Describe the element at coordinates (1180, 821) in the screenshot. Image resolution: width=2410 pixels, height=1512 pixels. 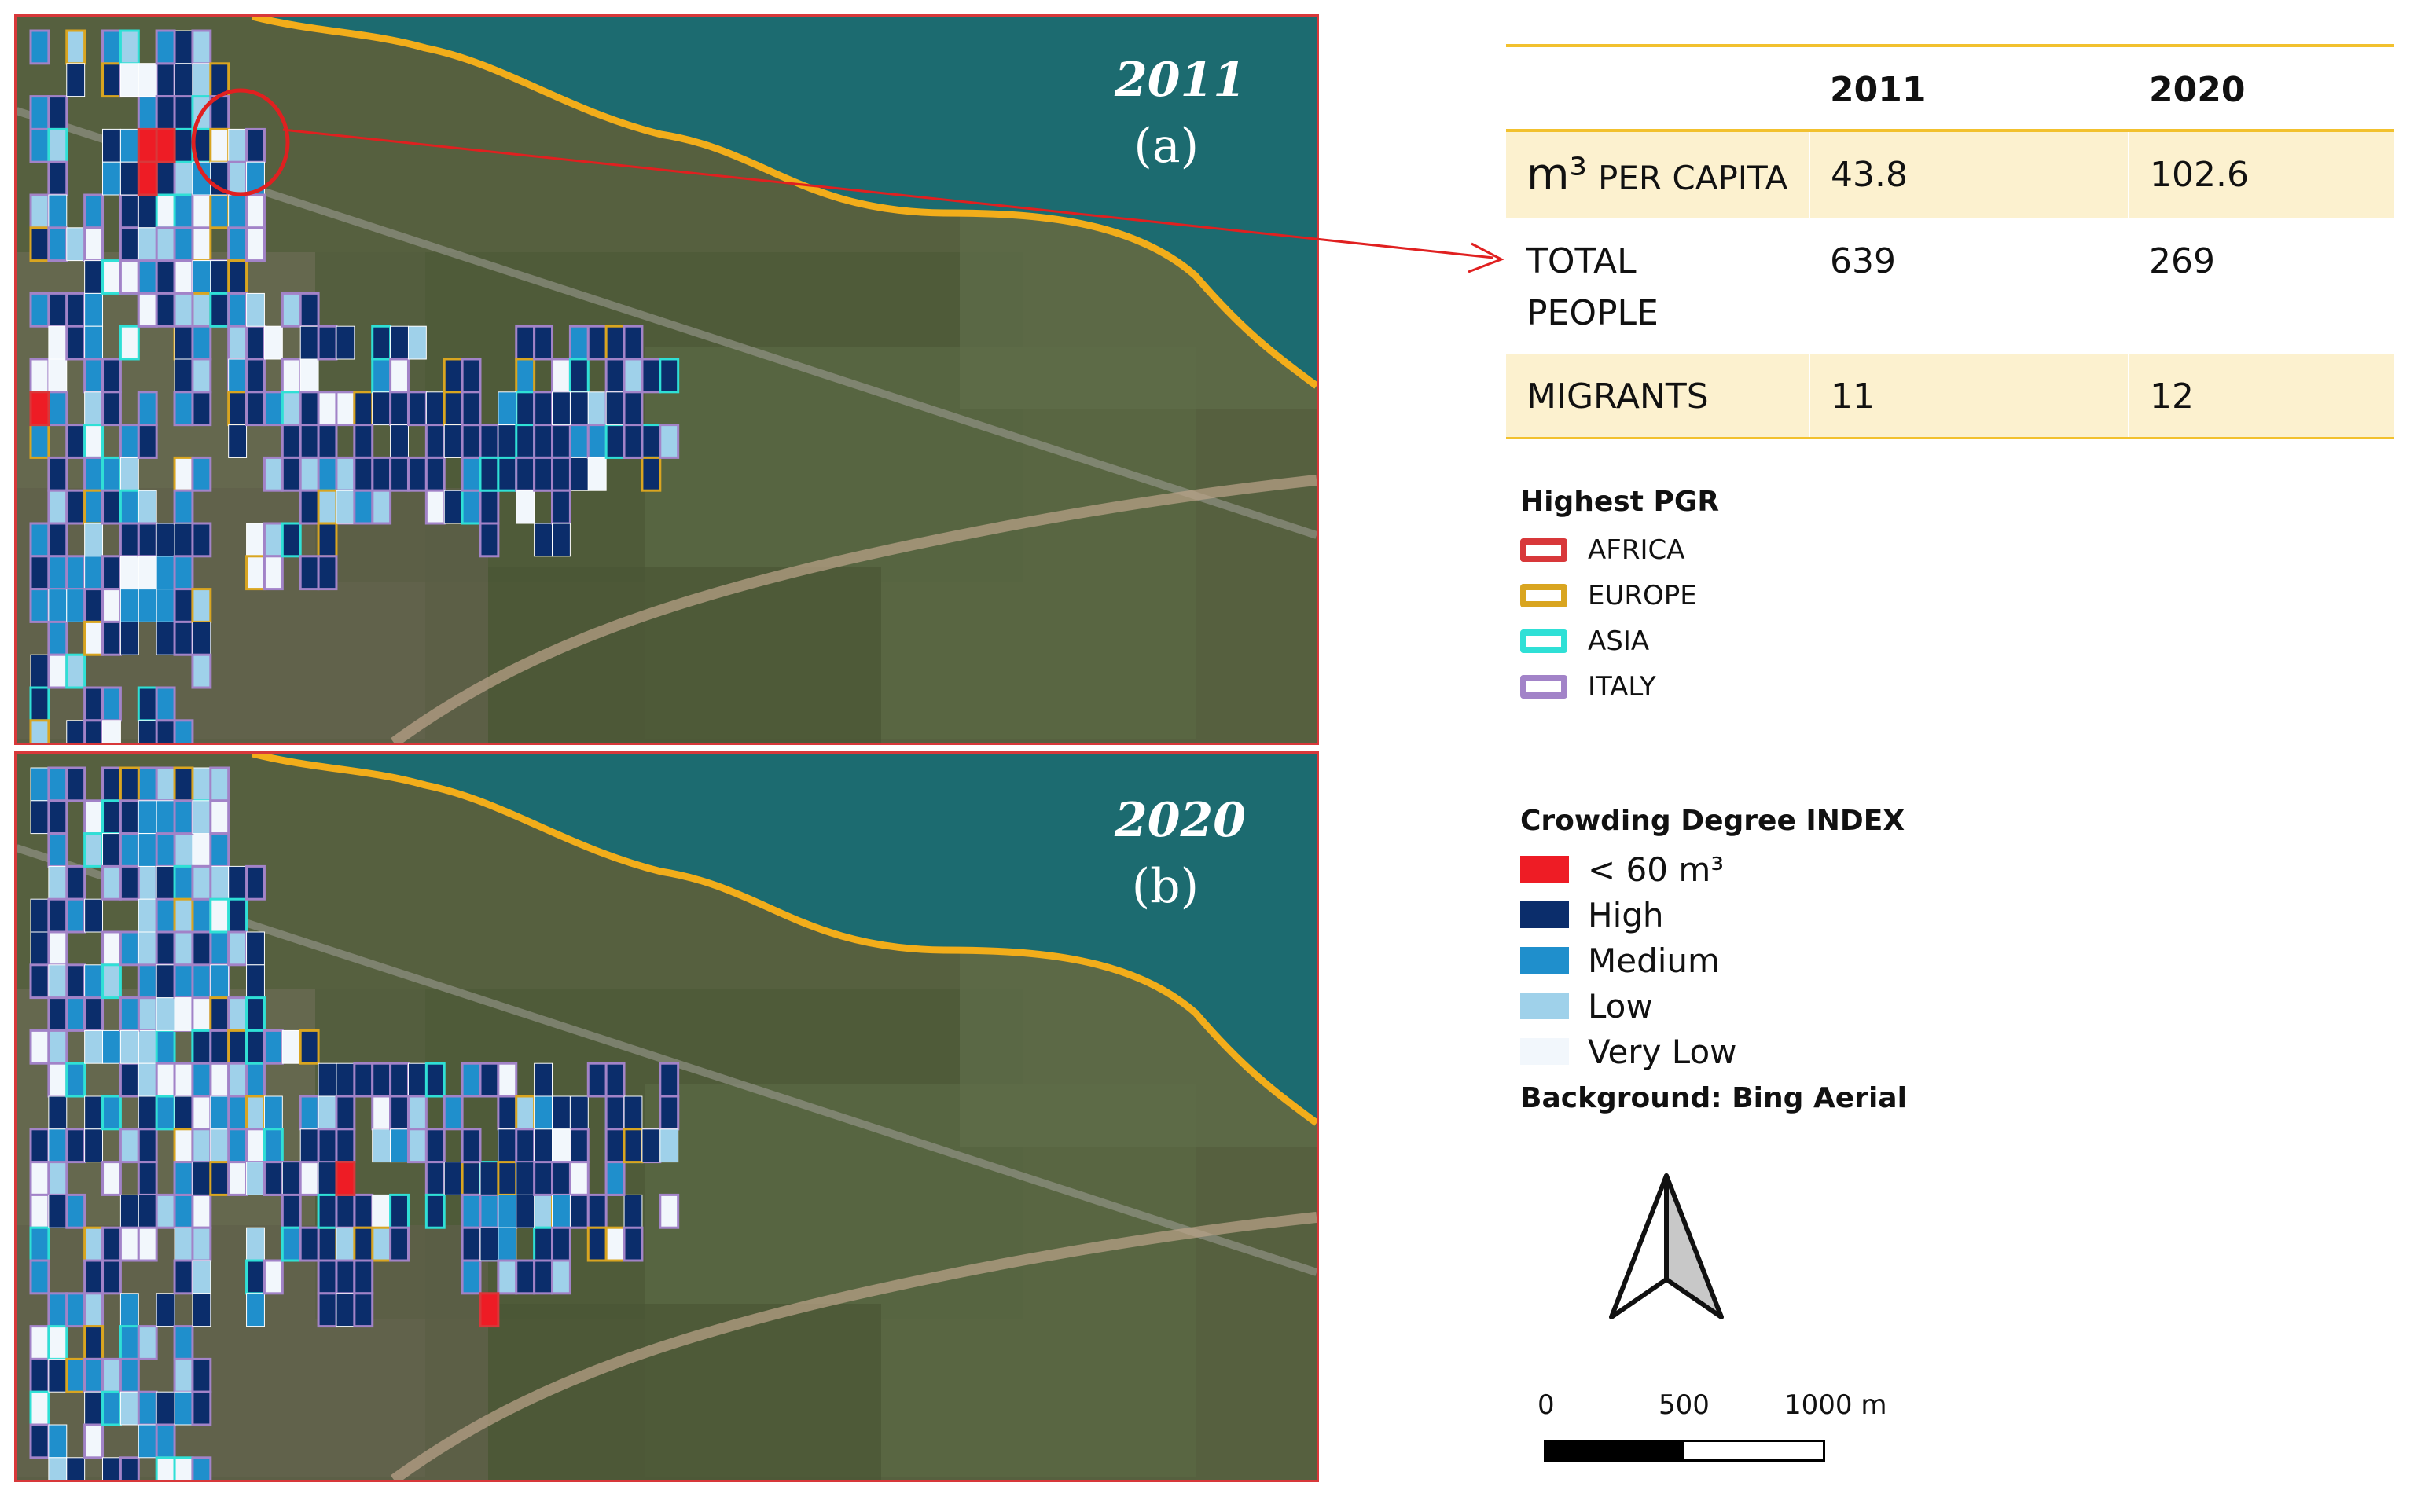
I see `panel-year-title: 2020` at that location.